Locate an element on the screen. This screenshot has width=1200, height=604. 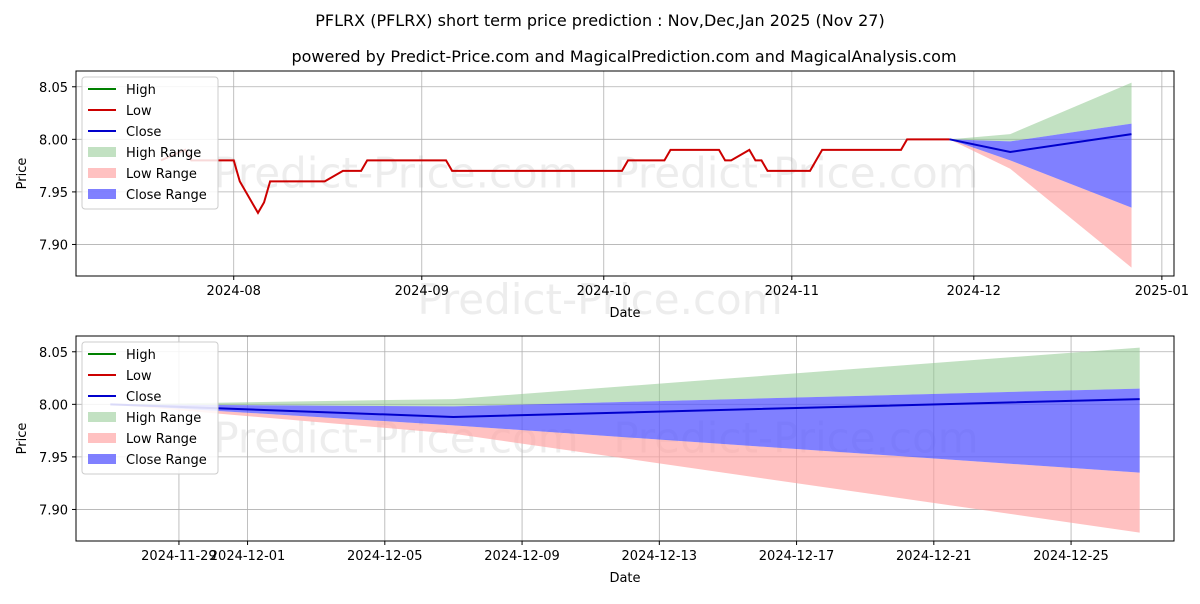
x-tick-label: 2024-11 is located at coordinates (792, 291).